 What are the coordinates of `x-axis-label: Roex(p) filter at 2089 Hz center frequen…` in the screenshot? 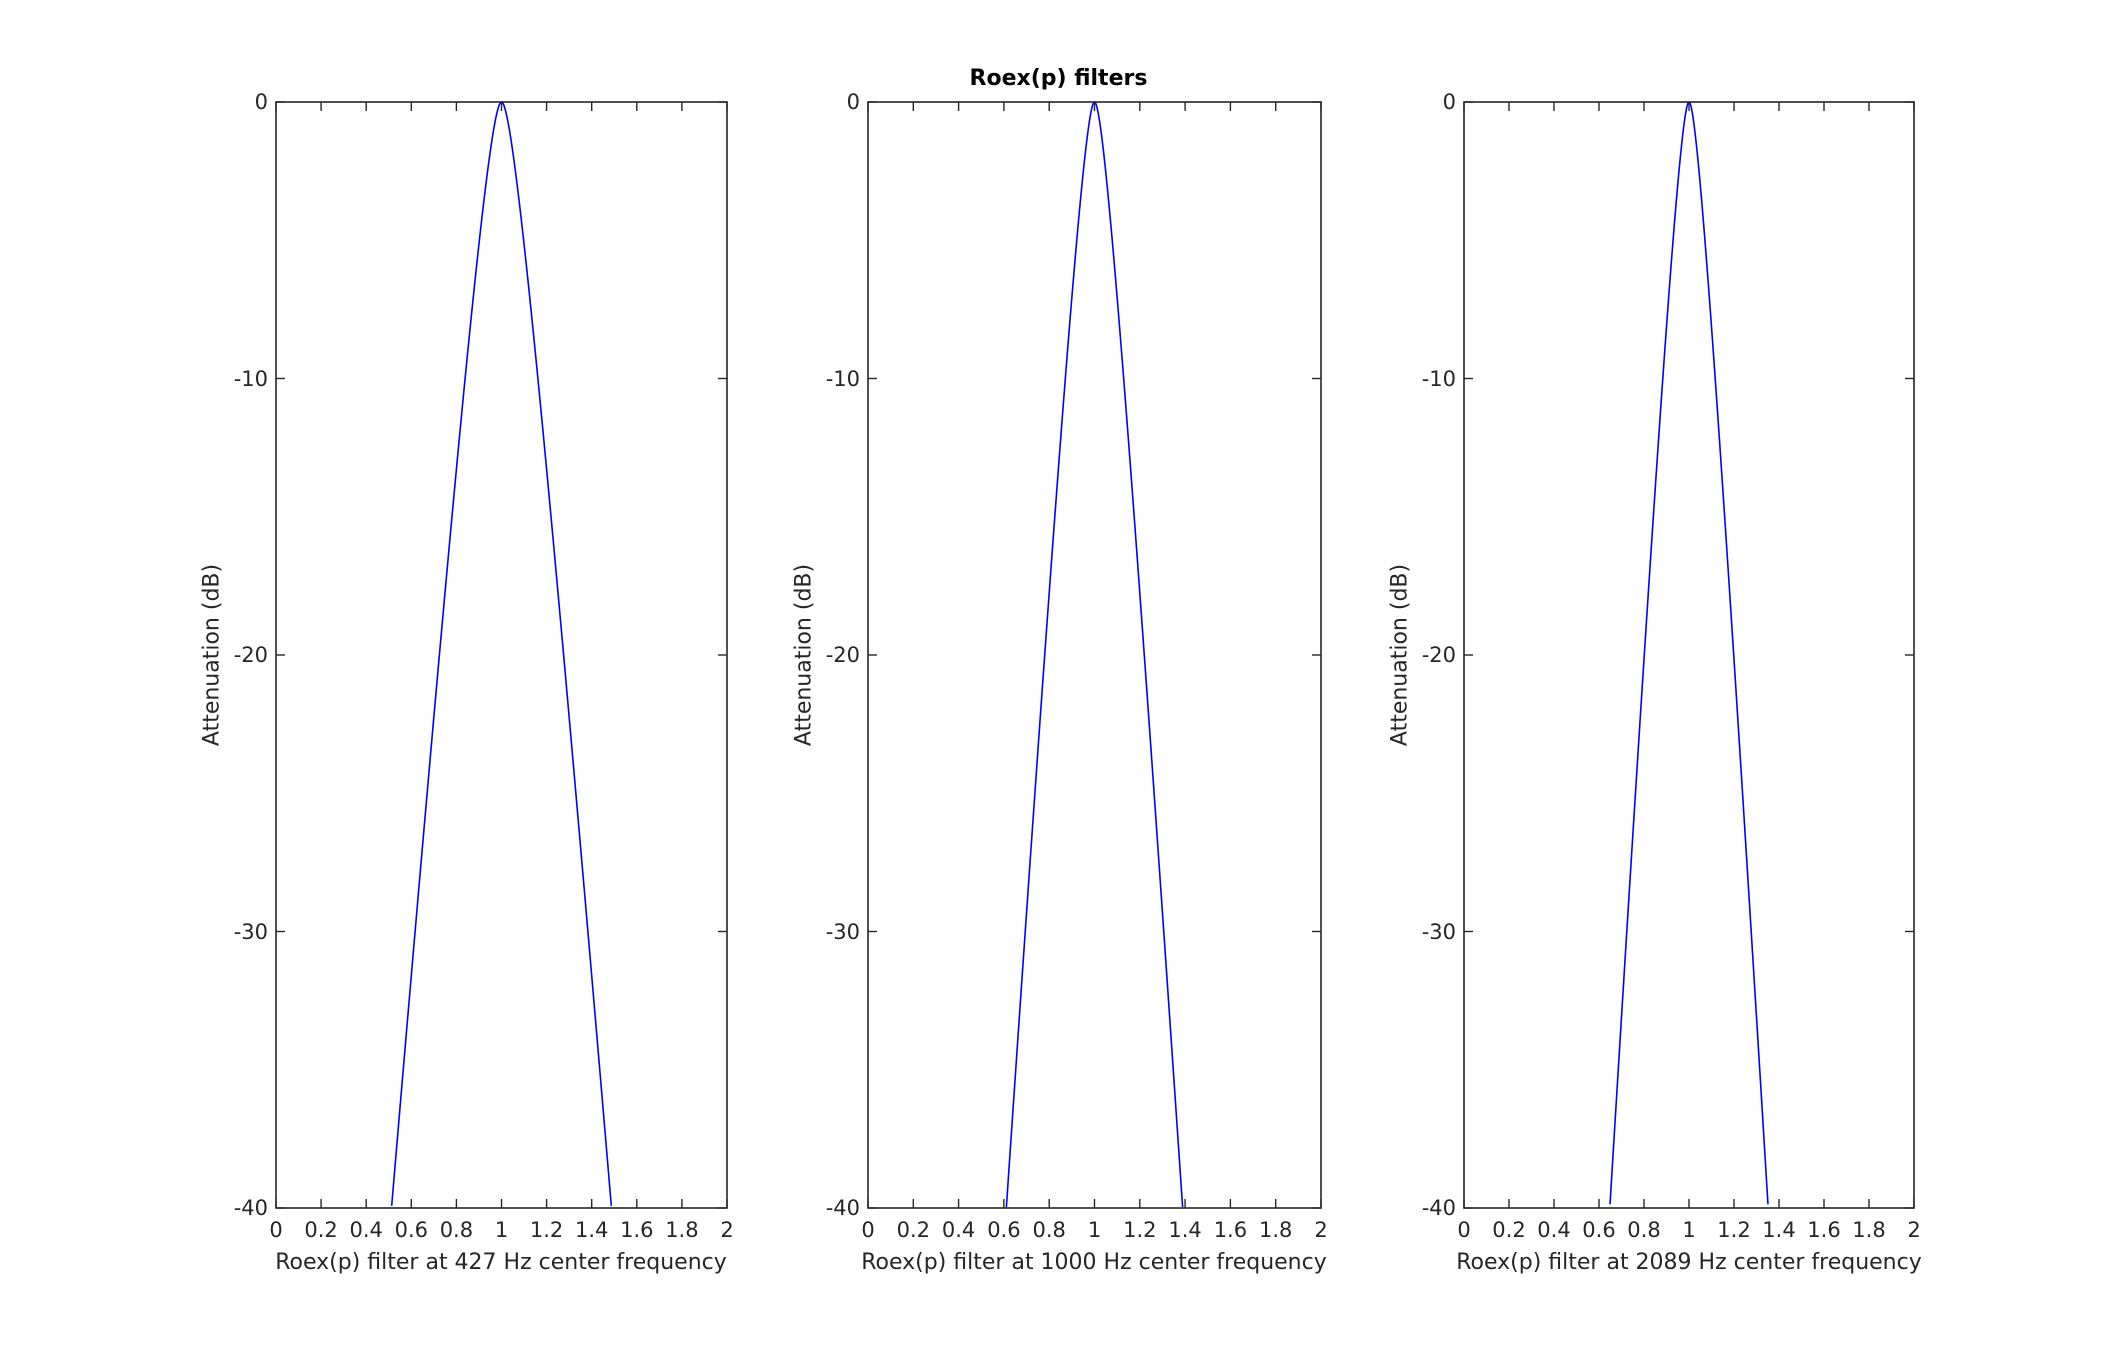 It's located at (1689, 1262).